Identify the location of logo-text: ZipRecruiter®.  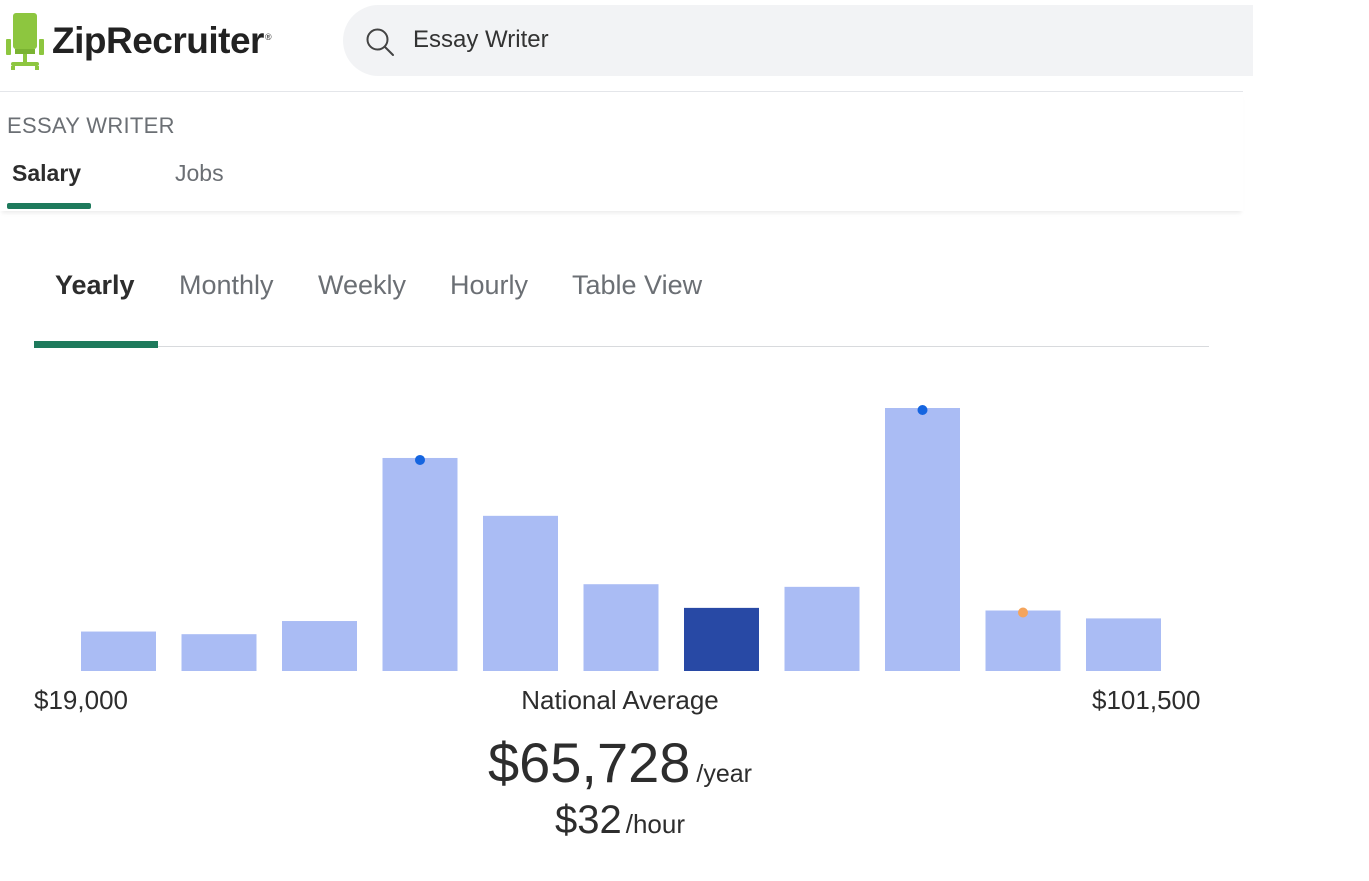
(162, 40).